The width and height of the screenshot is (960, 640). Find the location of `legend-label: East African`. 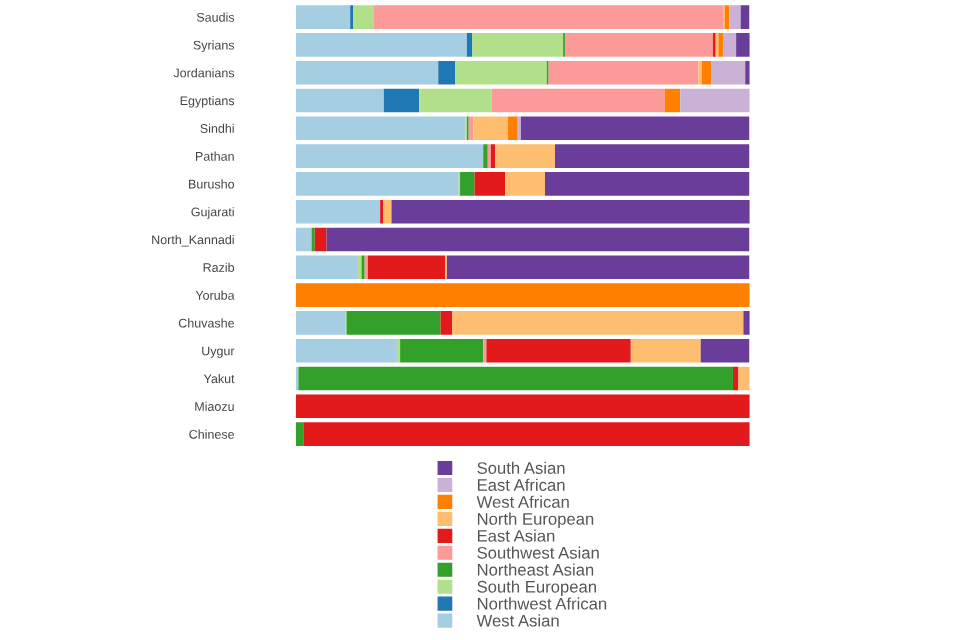

legend-label: East African is located at coordinates (521, 484).